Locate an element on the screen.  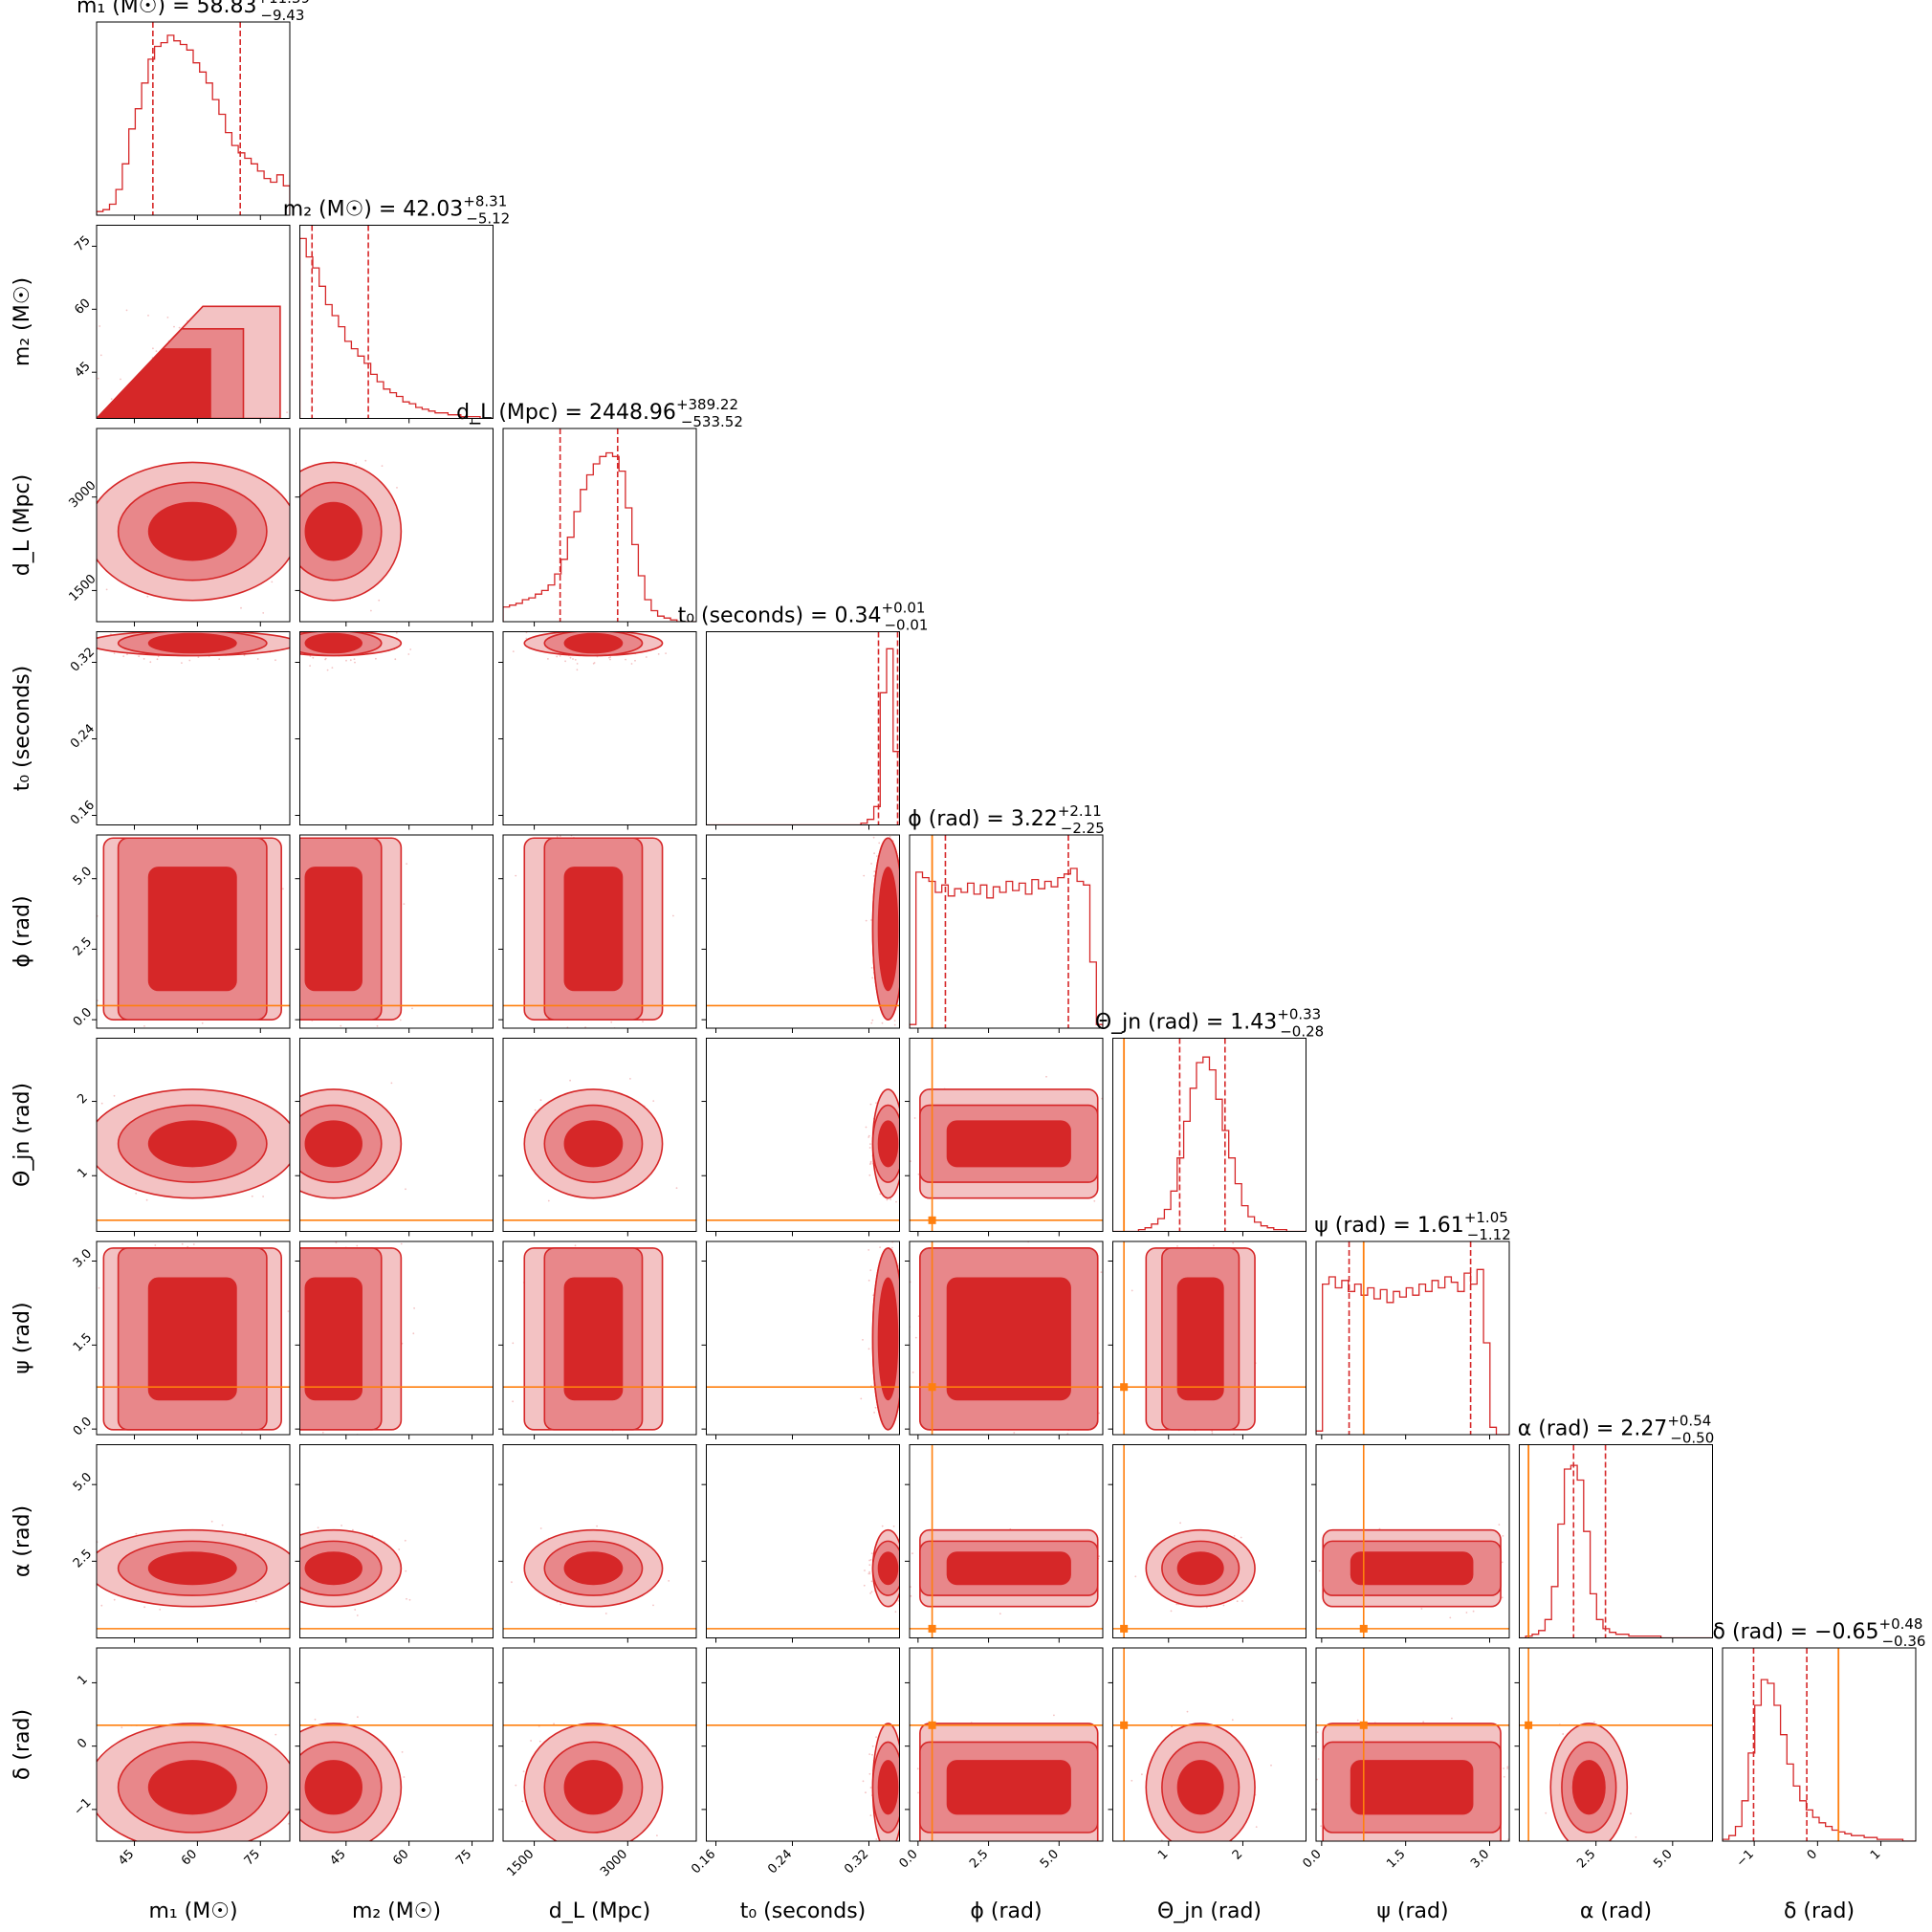
panel-delta-vs-t0: 0.16 0.24 0.32 is located at coordinates (796, 1762).